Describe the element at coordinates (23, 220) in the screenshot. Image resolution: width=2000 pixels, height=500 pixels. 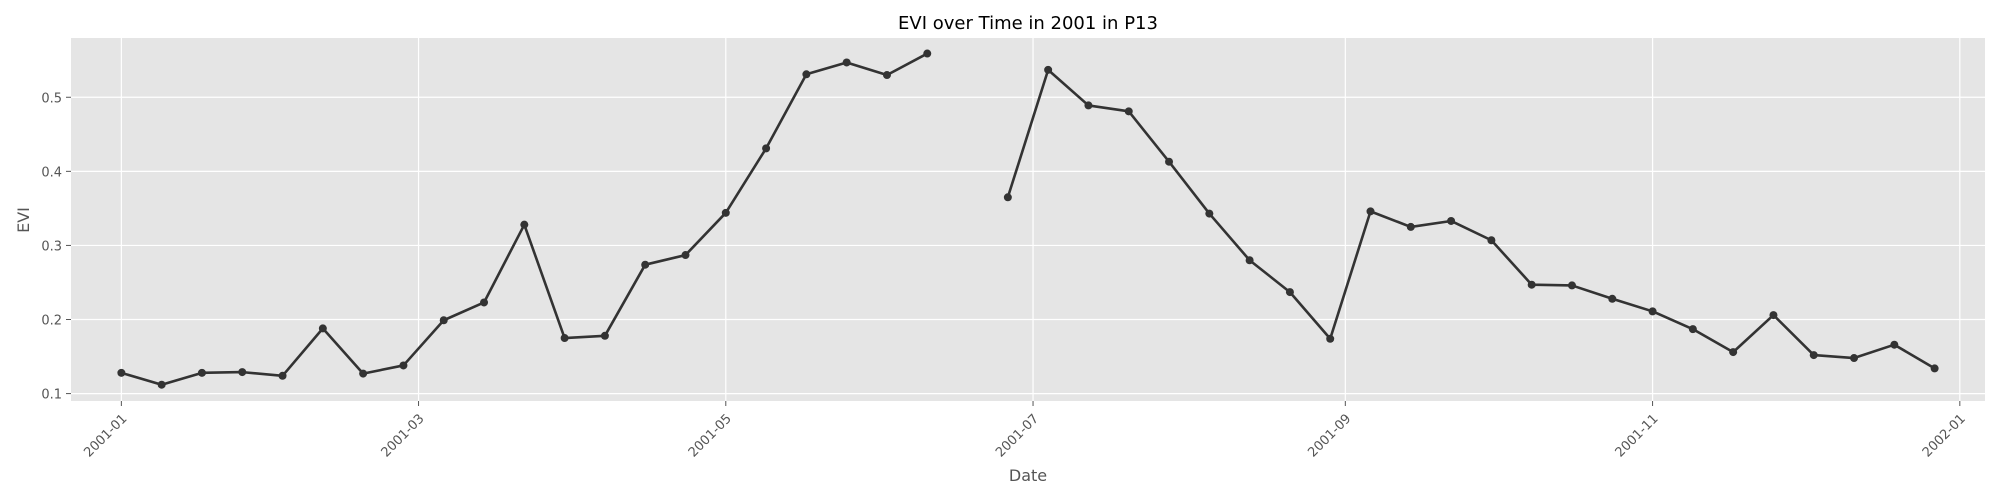
I see `y-axis-label: EVI` at that location.